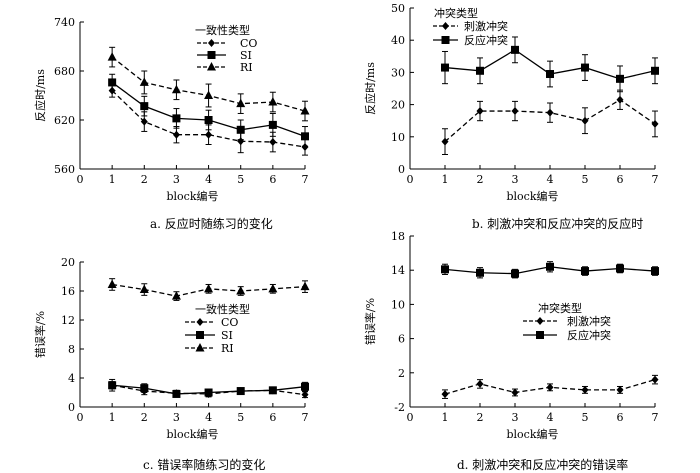  Describe the element at coordinates (401, 373) in the screenshot. I see `y-tick-label: 2` at that location.